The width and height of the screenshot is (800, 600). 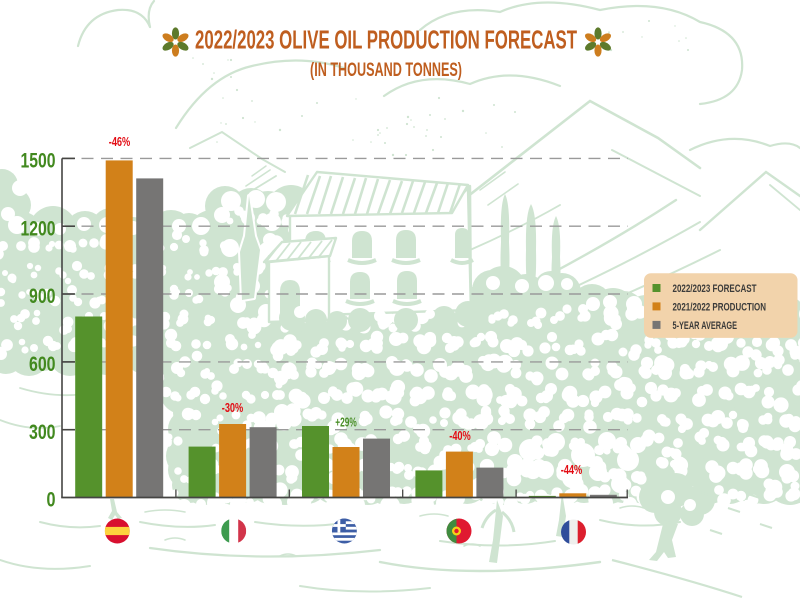 I want to click on svg-text: +29%, so click(x=346, y=421).